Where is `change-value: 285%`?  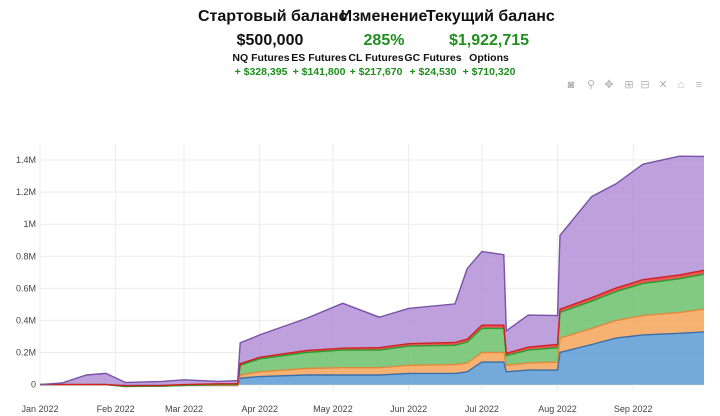
change-value: 285% is located at coordinates (384, 40).